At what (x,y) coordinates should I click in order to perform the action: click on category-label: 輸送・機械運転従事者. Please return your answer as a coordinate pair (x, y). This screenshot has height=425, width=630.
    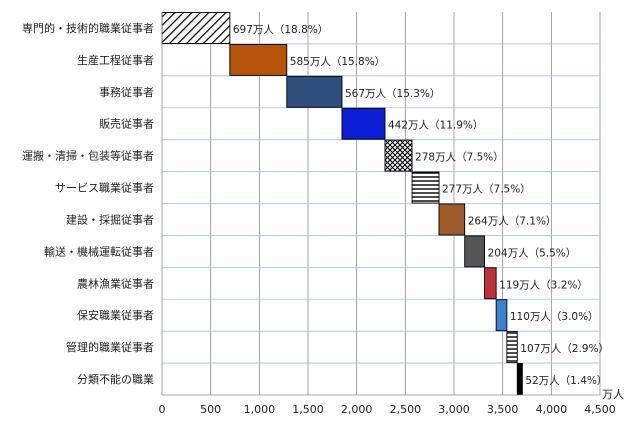
    Looking at the image, I should click on (99, 251).